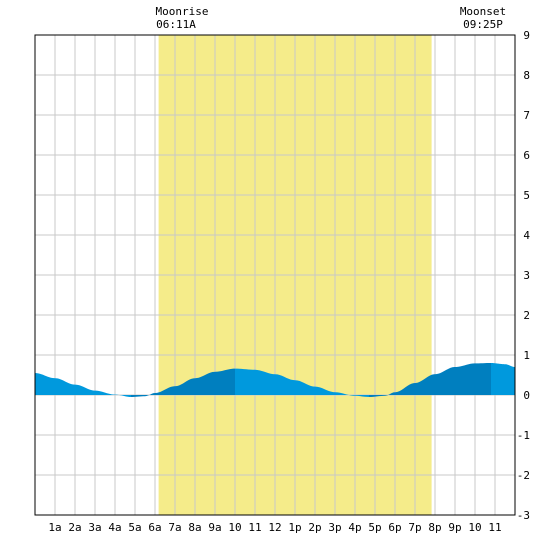  Describe the element at coordinates (54, 527) in the screenshot. I see `x-tick-label: 1a` at that location.